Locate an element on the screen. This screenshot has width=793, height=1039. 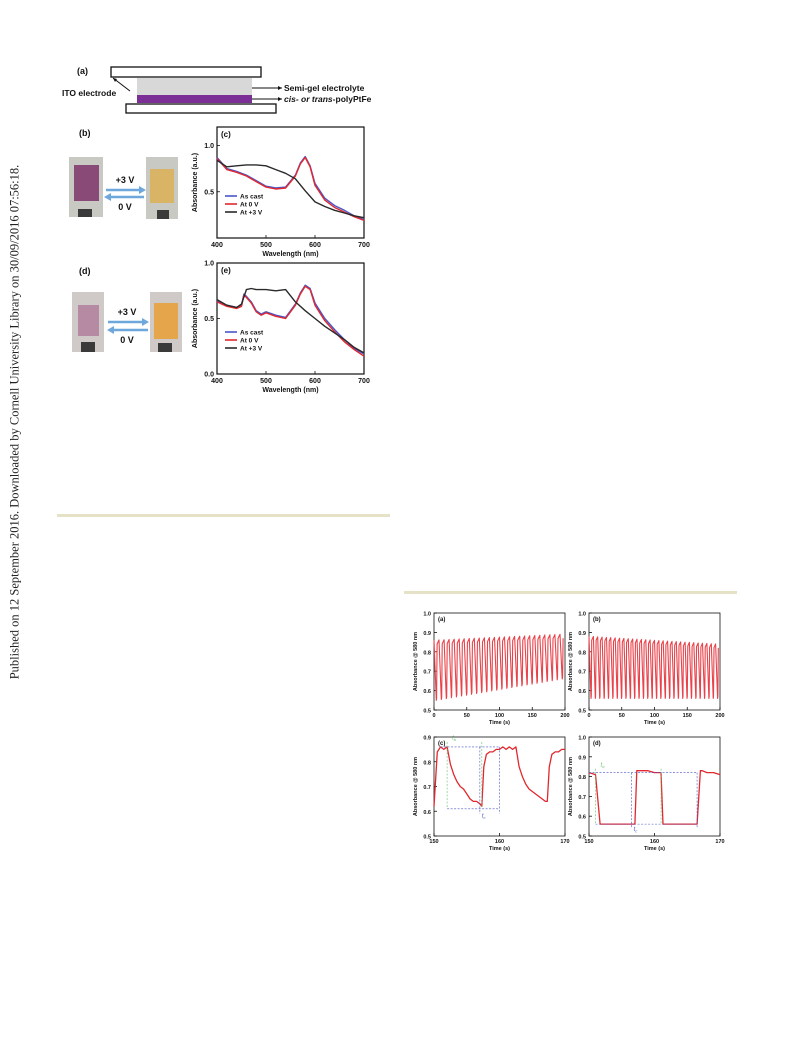
photo-b-forward-voltage: +3 V is located at coordinates (125, 180).